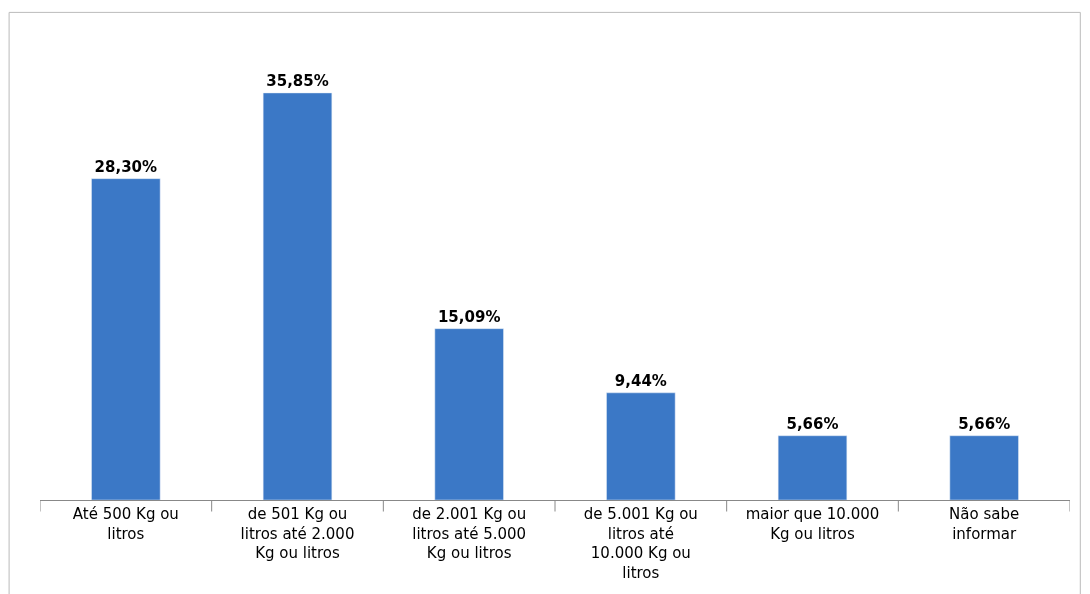  Describe the element at coordinates (125, 524) in the screenshot. I see `x-tick-label: Até 500 Kg ou litros` at that location.